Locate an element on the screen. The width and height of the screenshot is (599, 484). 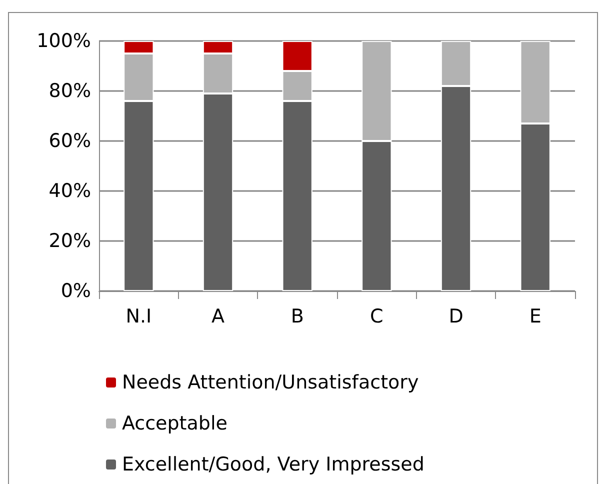
x-tick-label: E is located at coordinates (535, 317).